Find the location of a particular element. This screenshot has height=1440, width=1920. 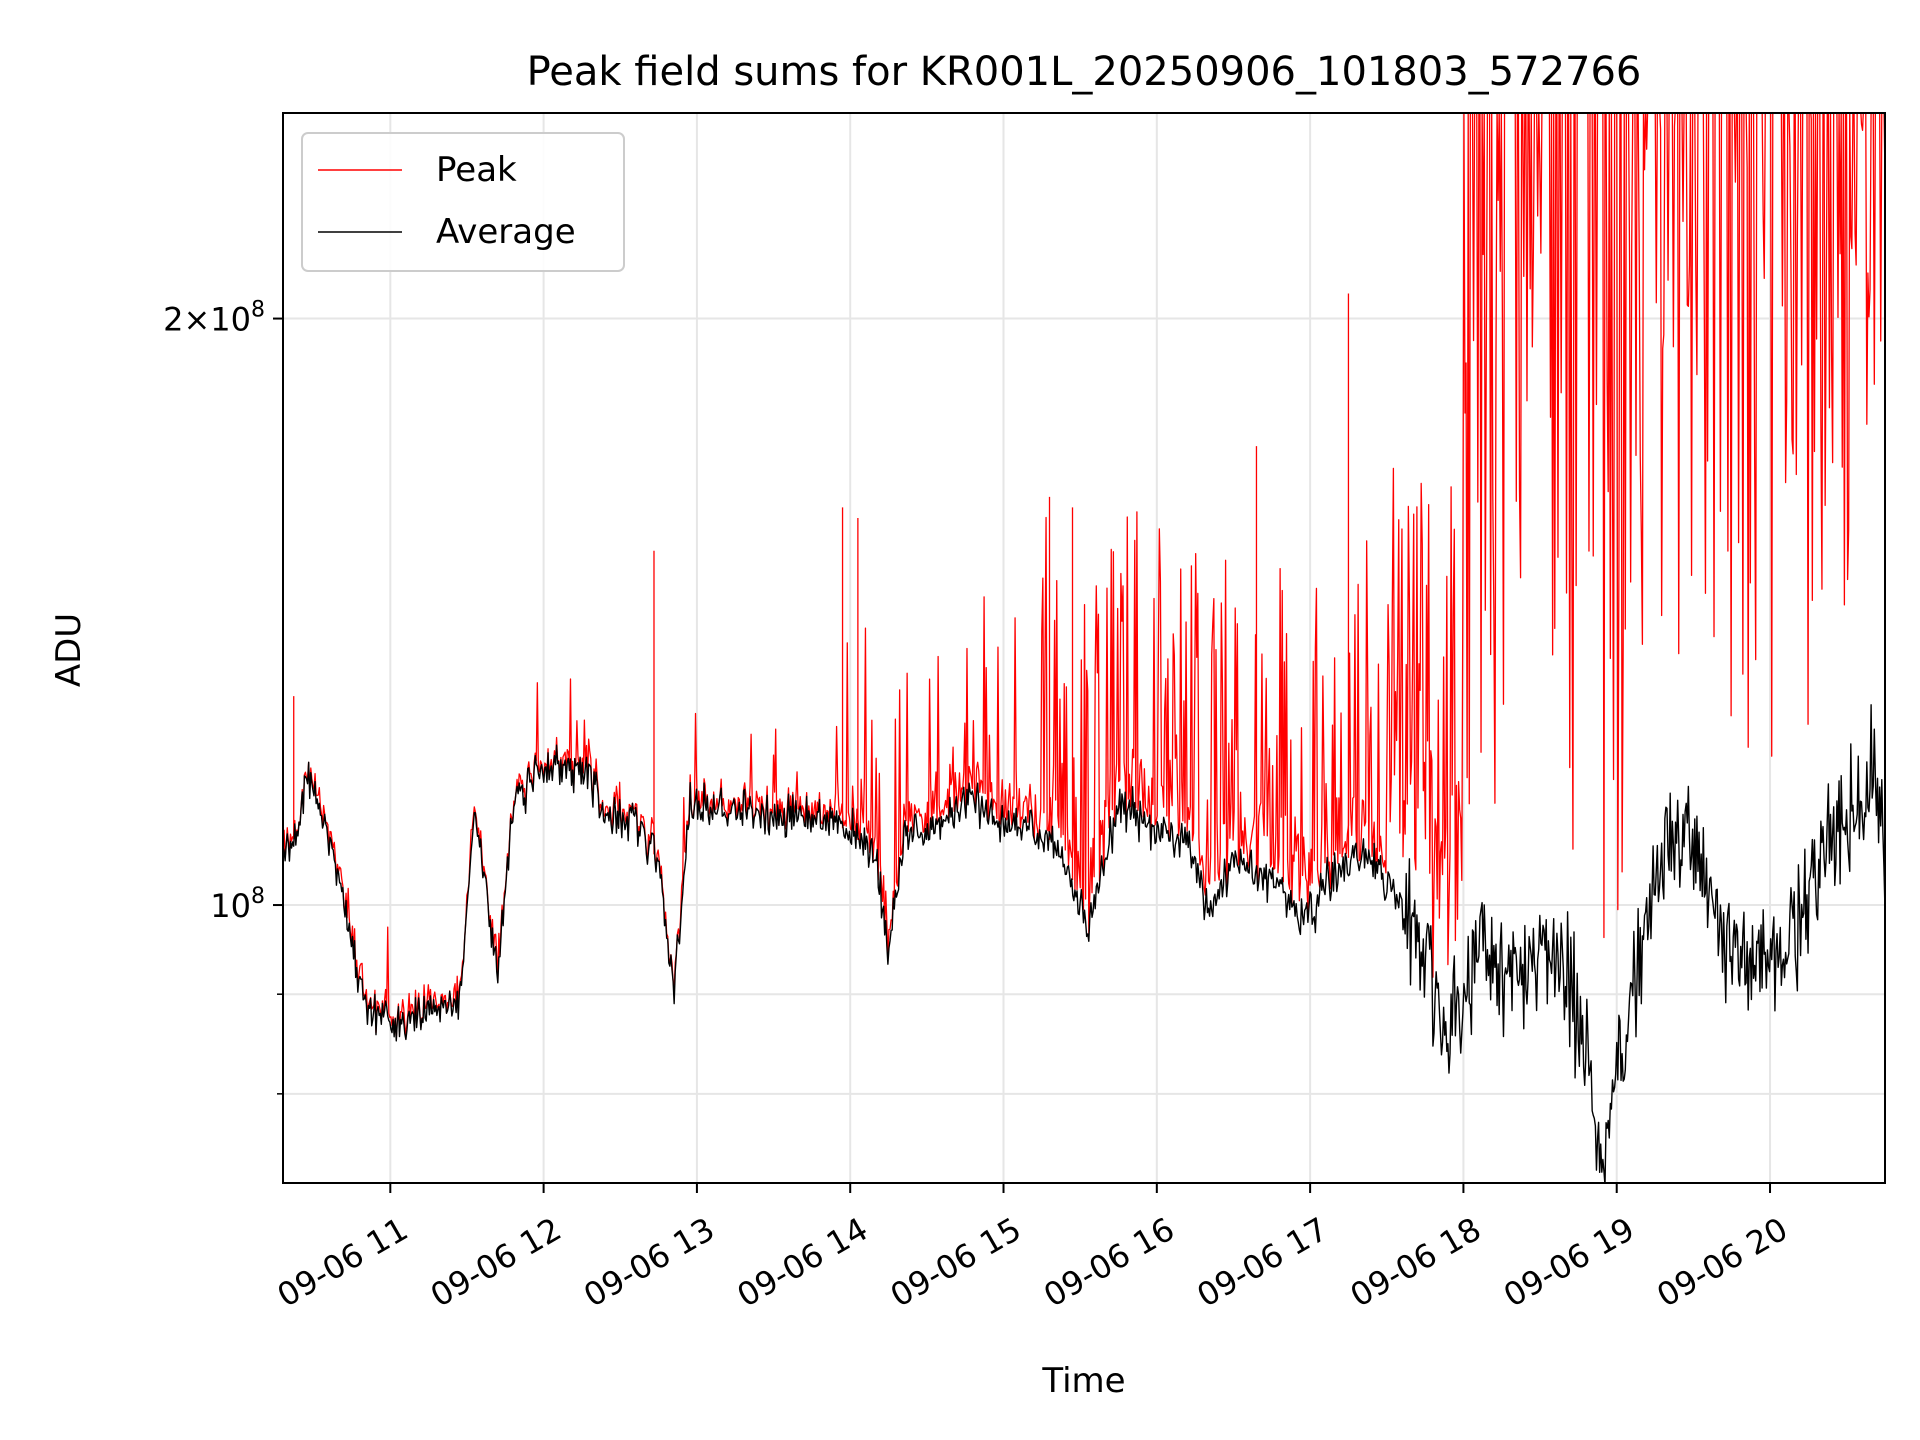

y-axis-label: ADU is located at coordinates (69, 650).